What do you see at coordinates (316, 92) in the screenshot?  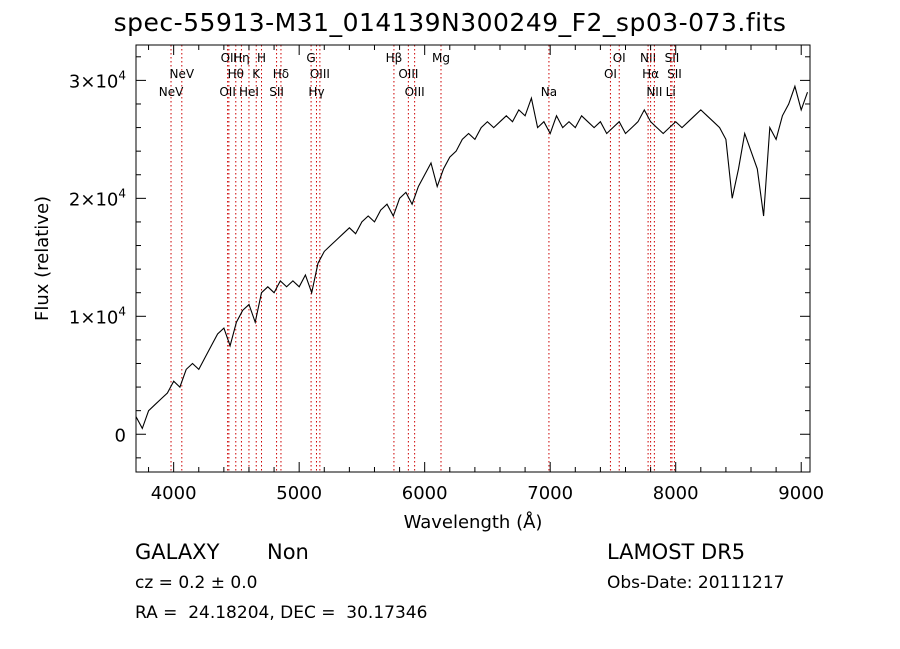 I see `line-label: Hγ` at bounding box center [316, 92].